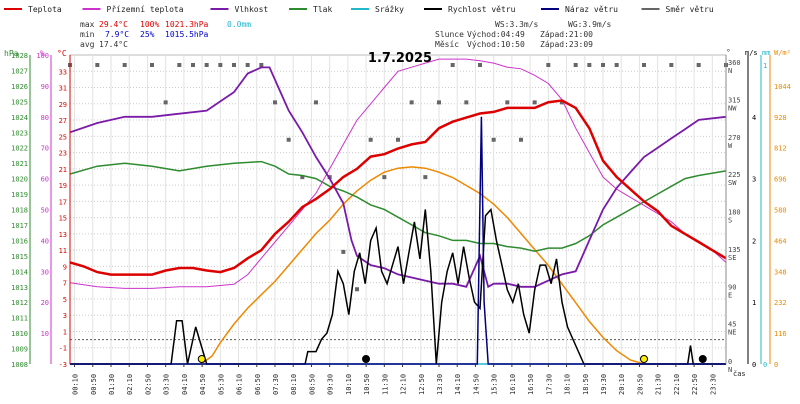 This screenshot has height=404, width=800. What do you see at coordinates (45, 118) in the screenshot?
I see `humidity-tick-label: 80` at bounding box center [45, 118].